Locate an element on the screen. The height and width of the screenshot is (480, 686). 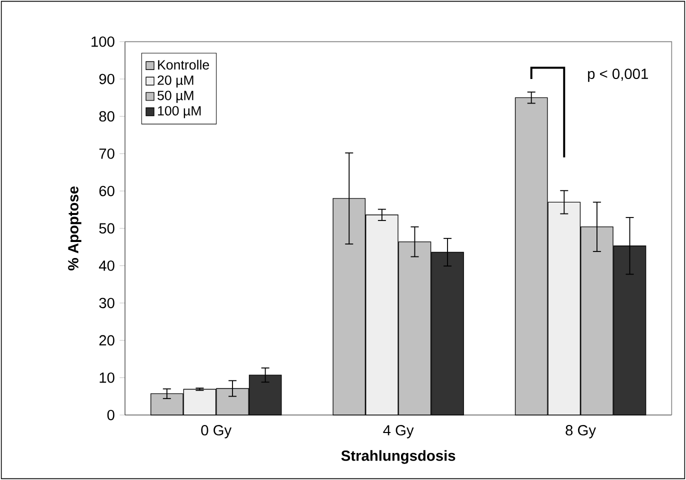
x-axis-title: Strahlungsdosis is located at coordinates (398, 457).